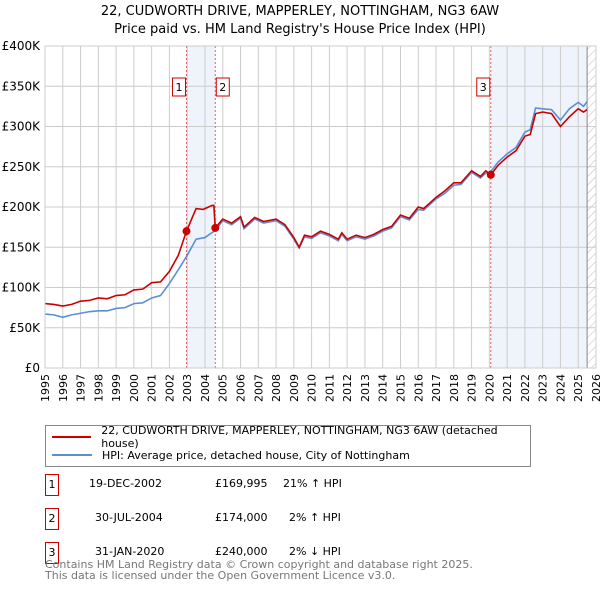 This screenshot has height=590, width=600. I want to click on x-tick-label: 2016, so click(418, 388).